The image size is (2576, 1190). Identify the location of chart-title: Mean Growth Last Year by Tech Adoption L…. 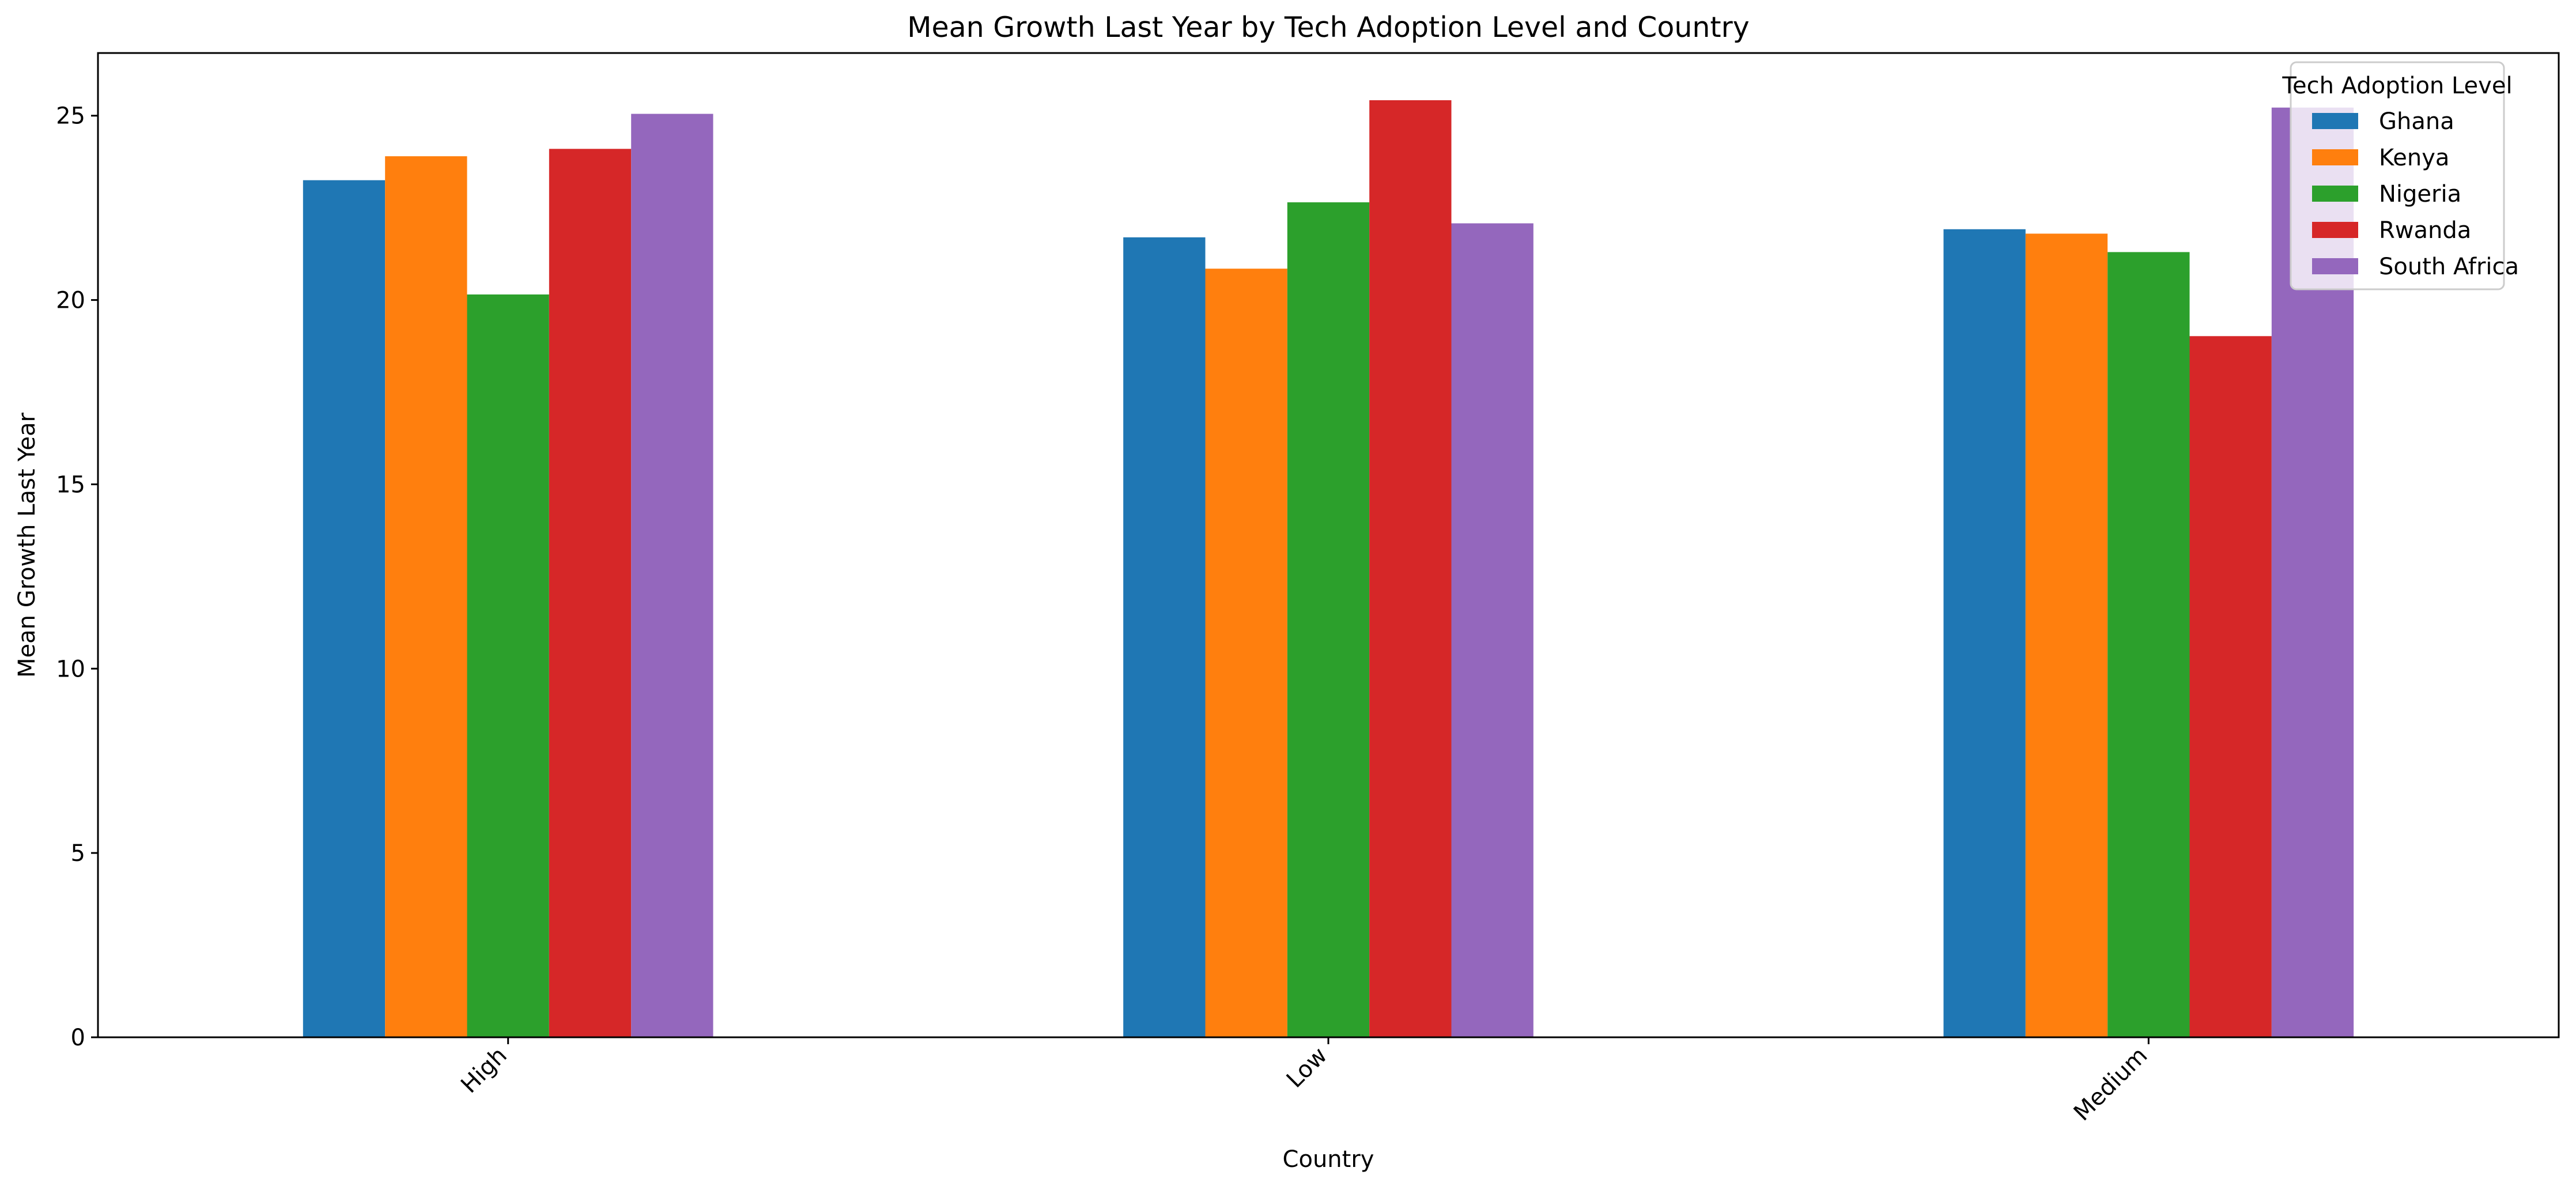
(1328, 27).